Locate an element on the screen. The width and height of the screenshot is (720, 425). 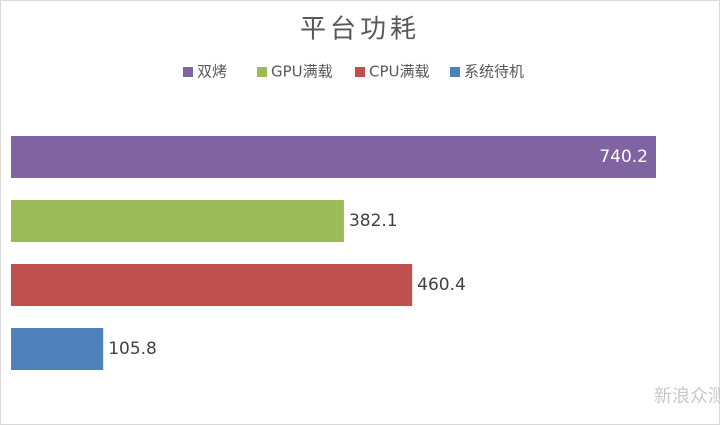
data-label: 105.8 is located at coordinates (132, 349).